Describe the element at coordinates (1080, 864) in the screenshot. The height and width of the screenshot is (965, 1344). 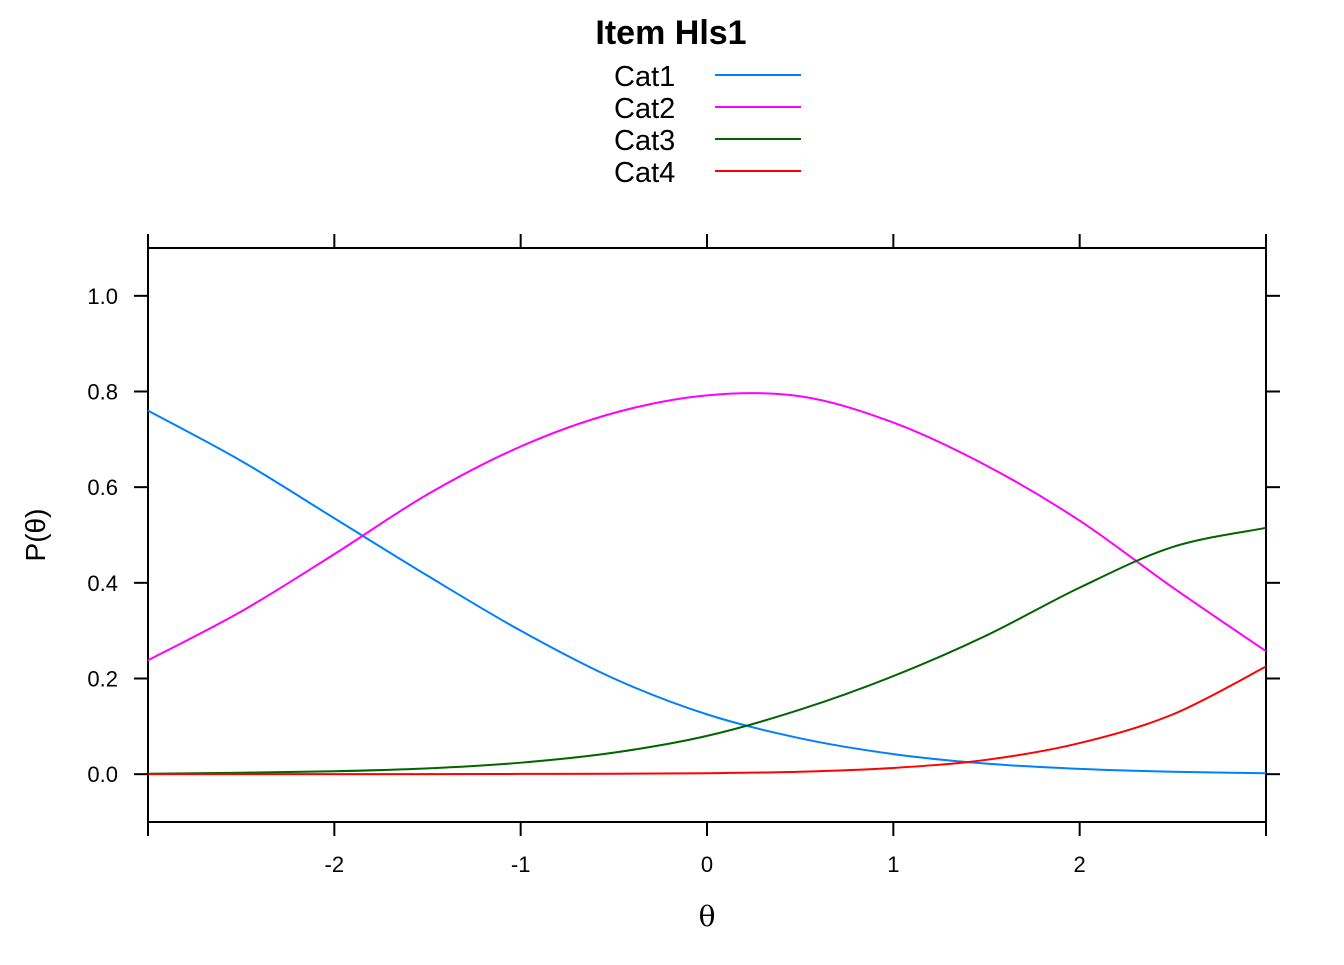
I see `x-tick-label: 2` at that location.